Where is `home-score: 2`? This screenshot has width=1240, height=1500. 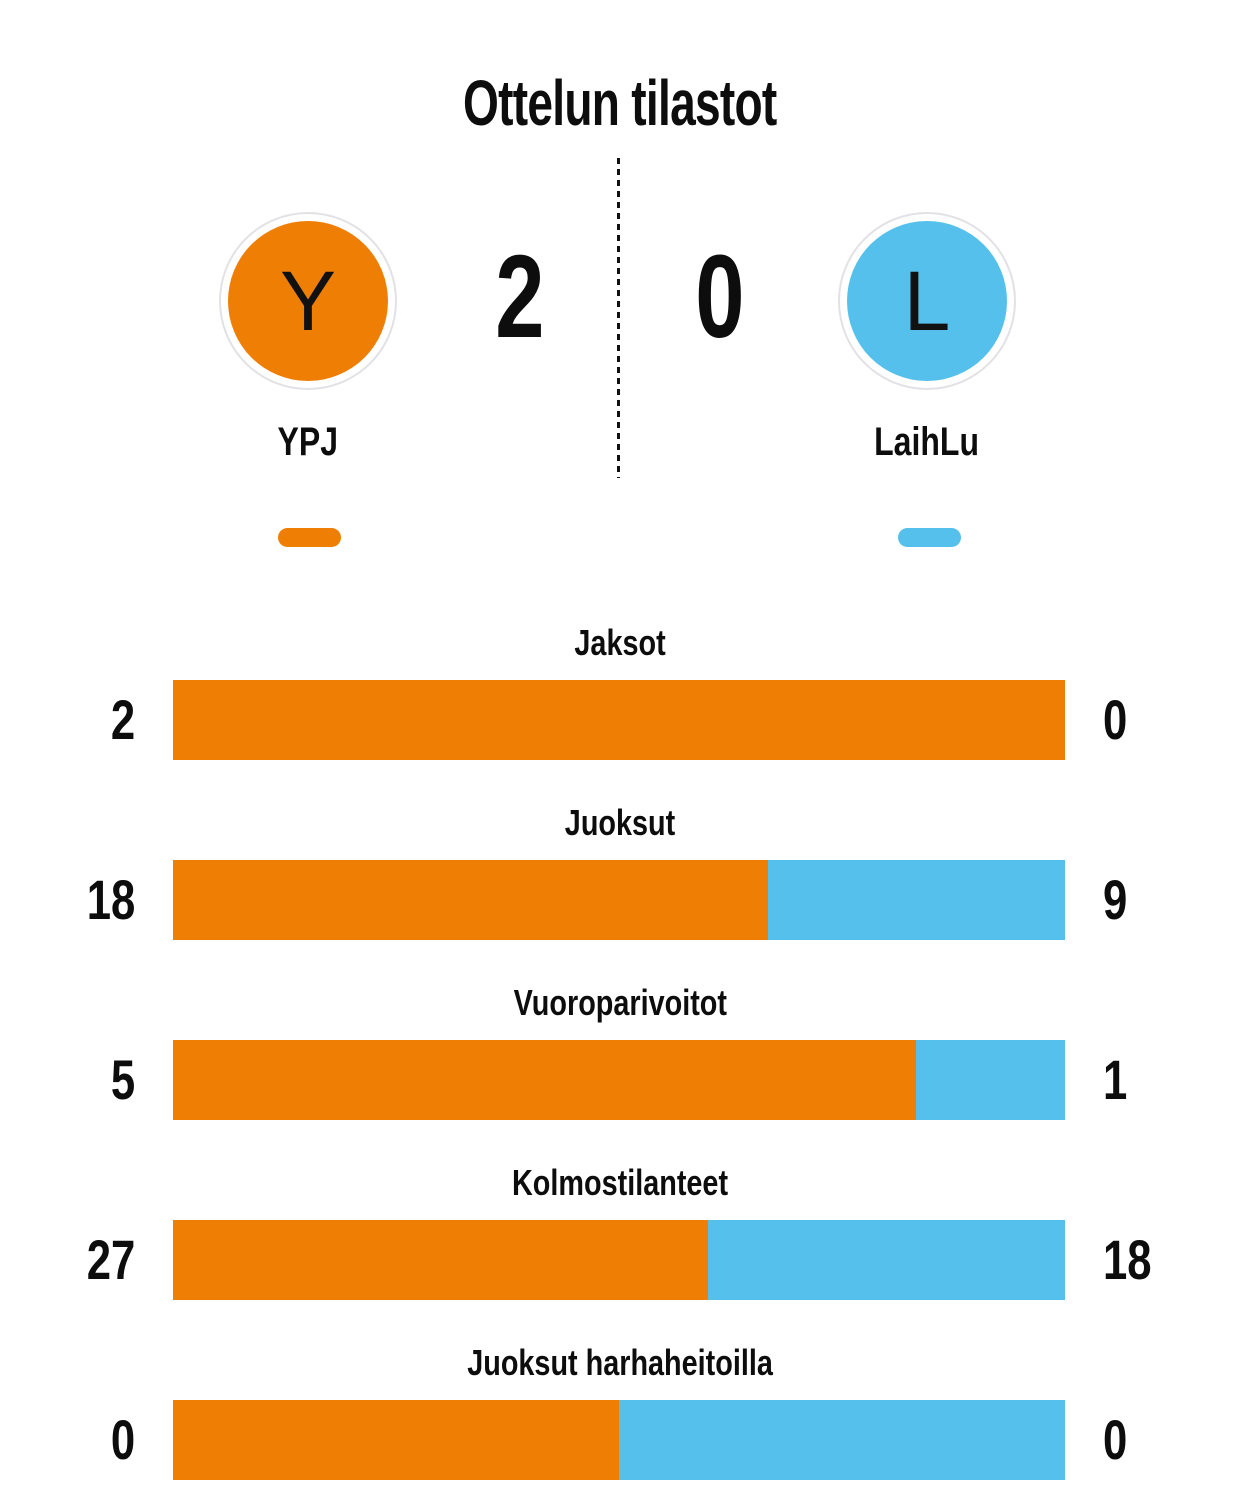 home-score: 2 is located at coordinates (520, 297).